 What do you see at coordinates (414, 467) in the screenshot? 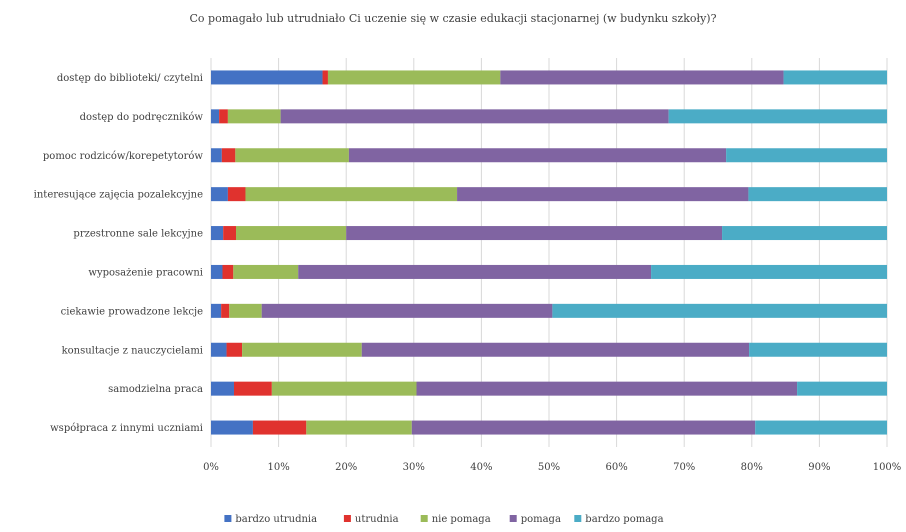
I see `x-tick-label: 30%` at bounding box center [414, 467].